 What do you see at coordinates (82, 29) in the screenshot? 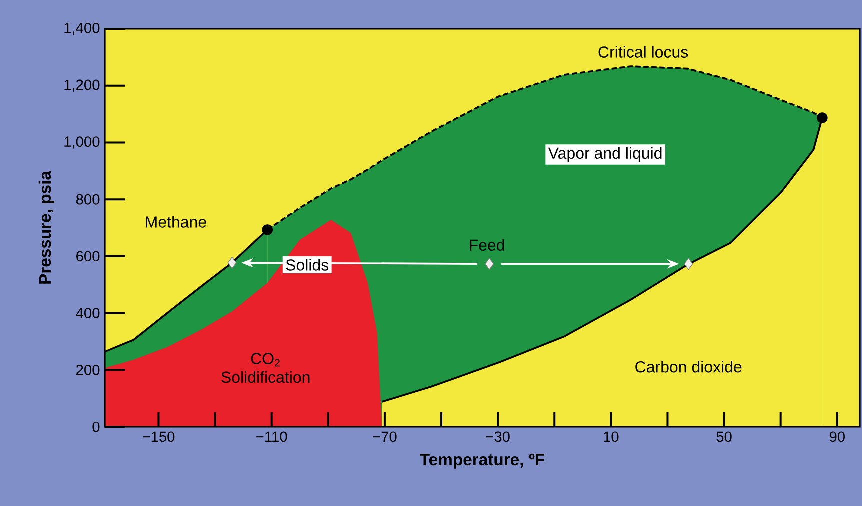
I see `y-tick-label: 1,400` at bounding box center [82, 29].